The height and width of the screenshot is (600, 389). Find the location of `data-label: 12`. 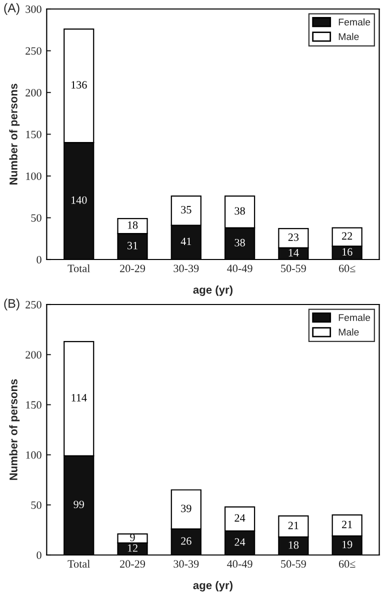

data-label: 12 is located at coordinates (133, 548).